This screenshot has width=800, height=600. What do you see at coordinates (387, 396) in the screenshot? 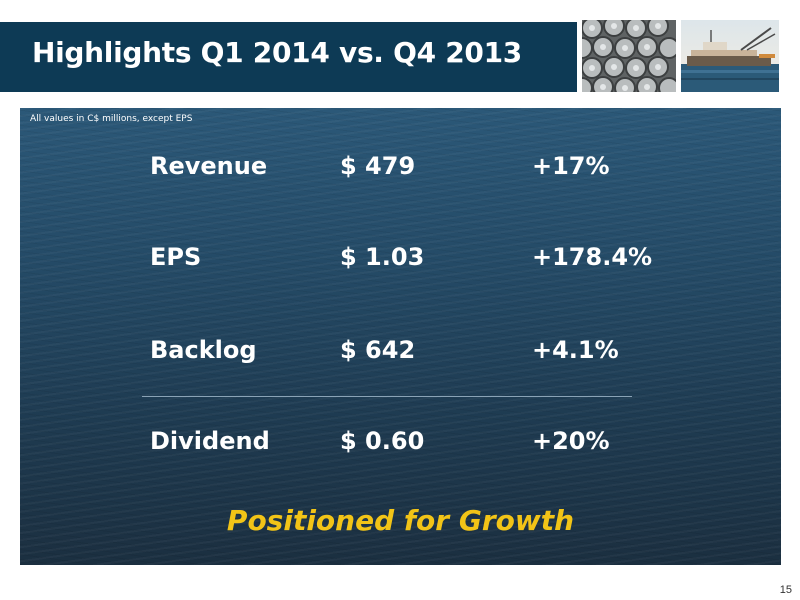
I see `divider-line` at bounding box center [387, 396].